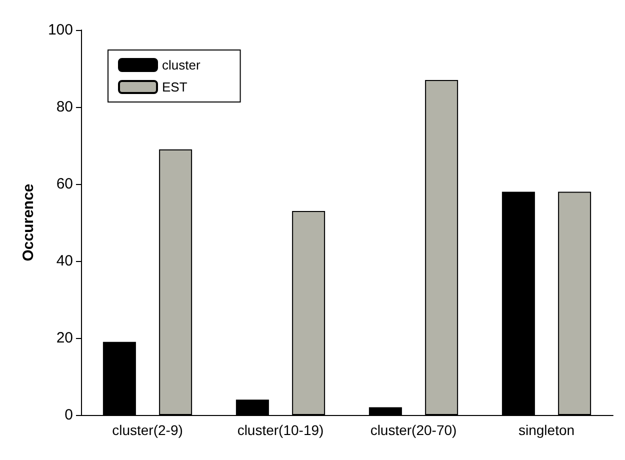 This screenshot has height=460, width=625. I want to click on x-tick-label: singleton, so click(546, 430).